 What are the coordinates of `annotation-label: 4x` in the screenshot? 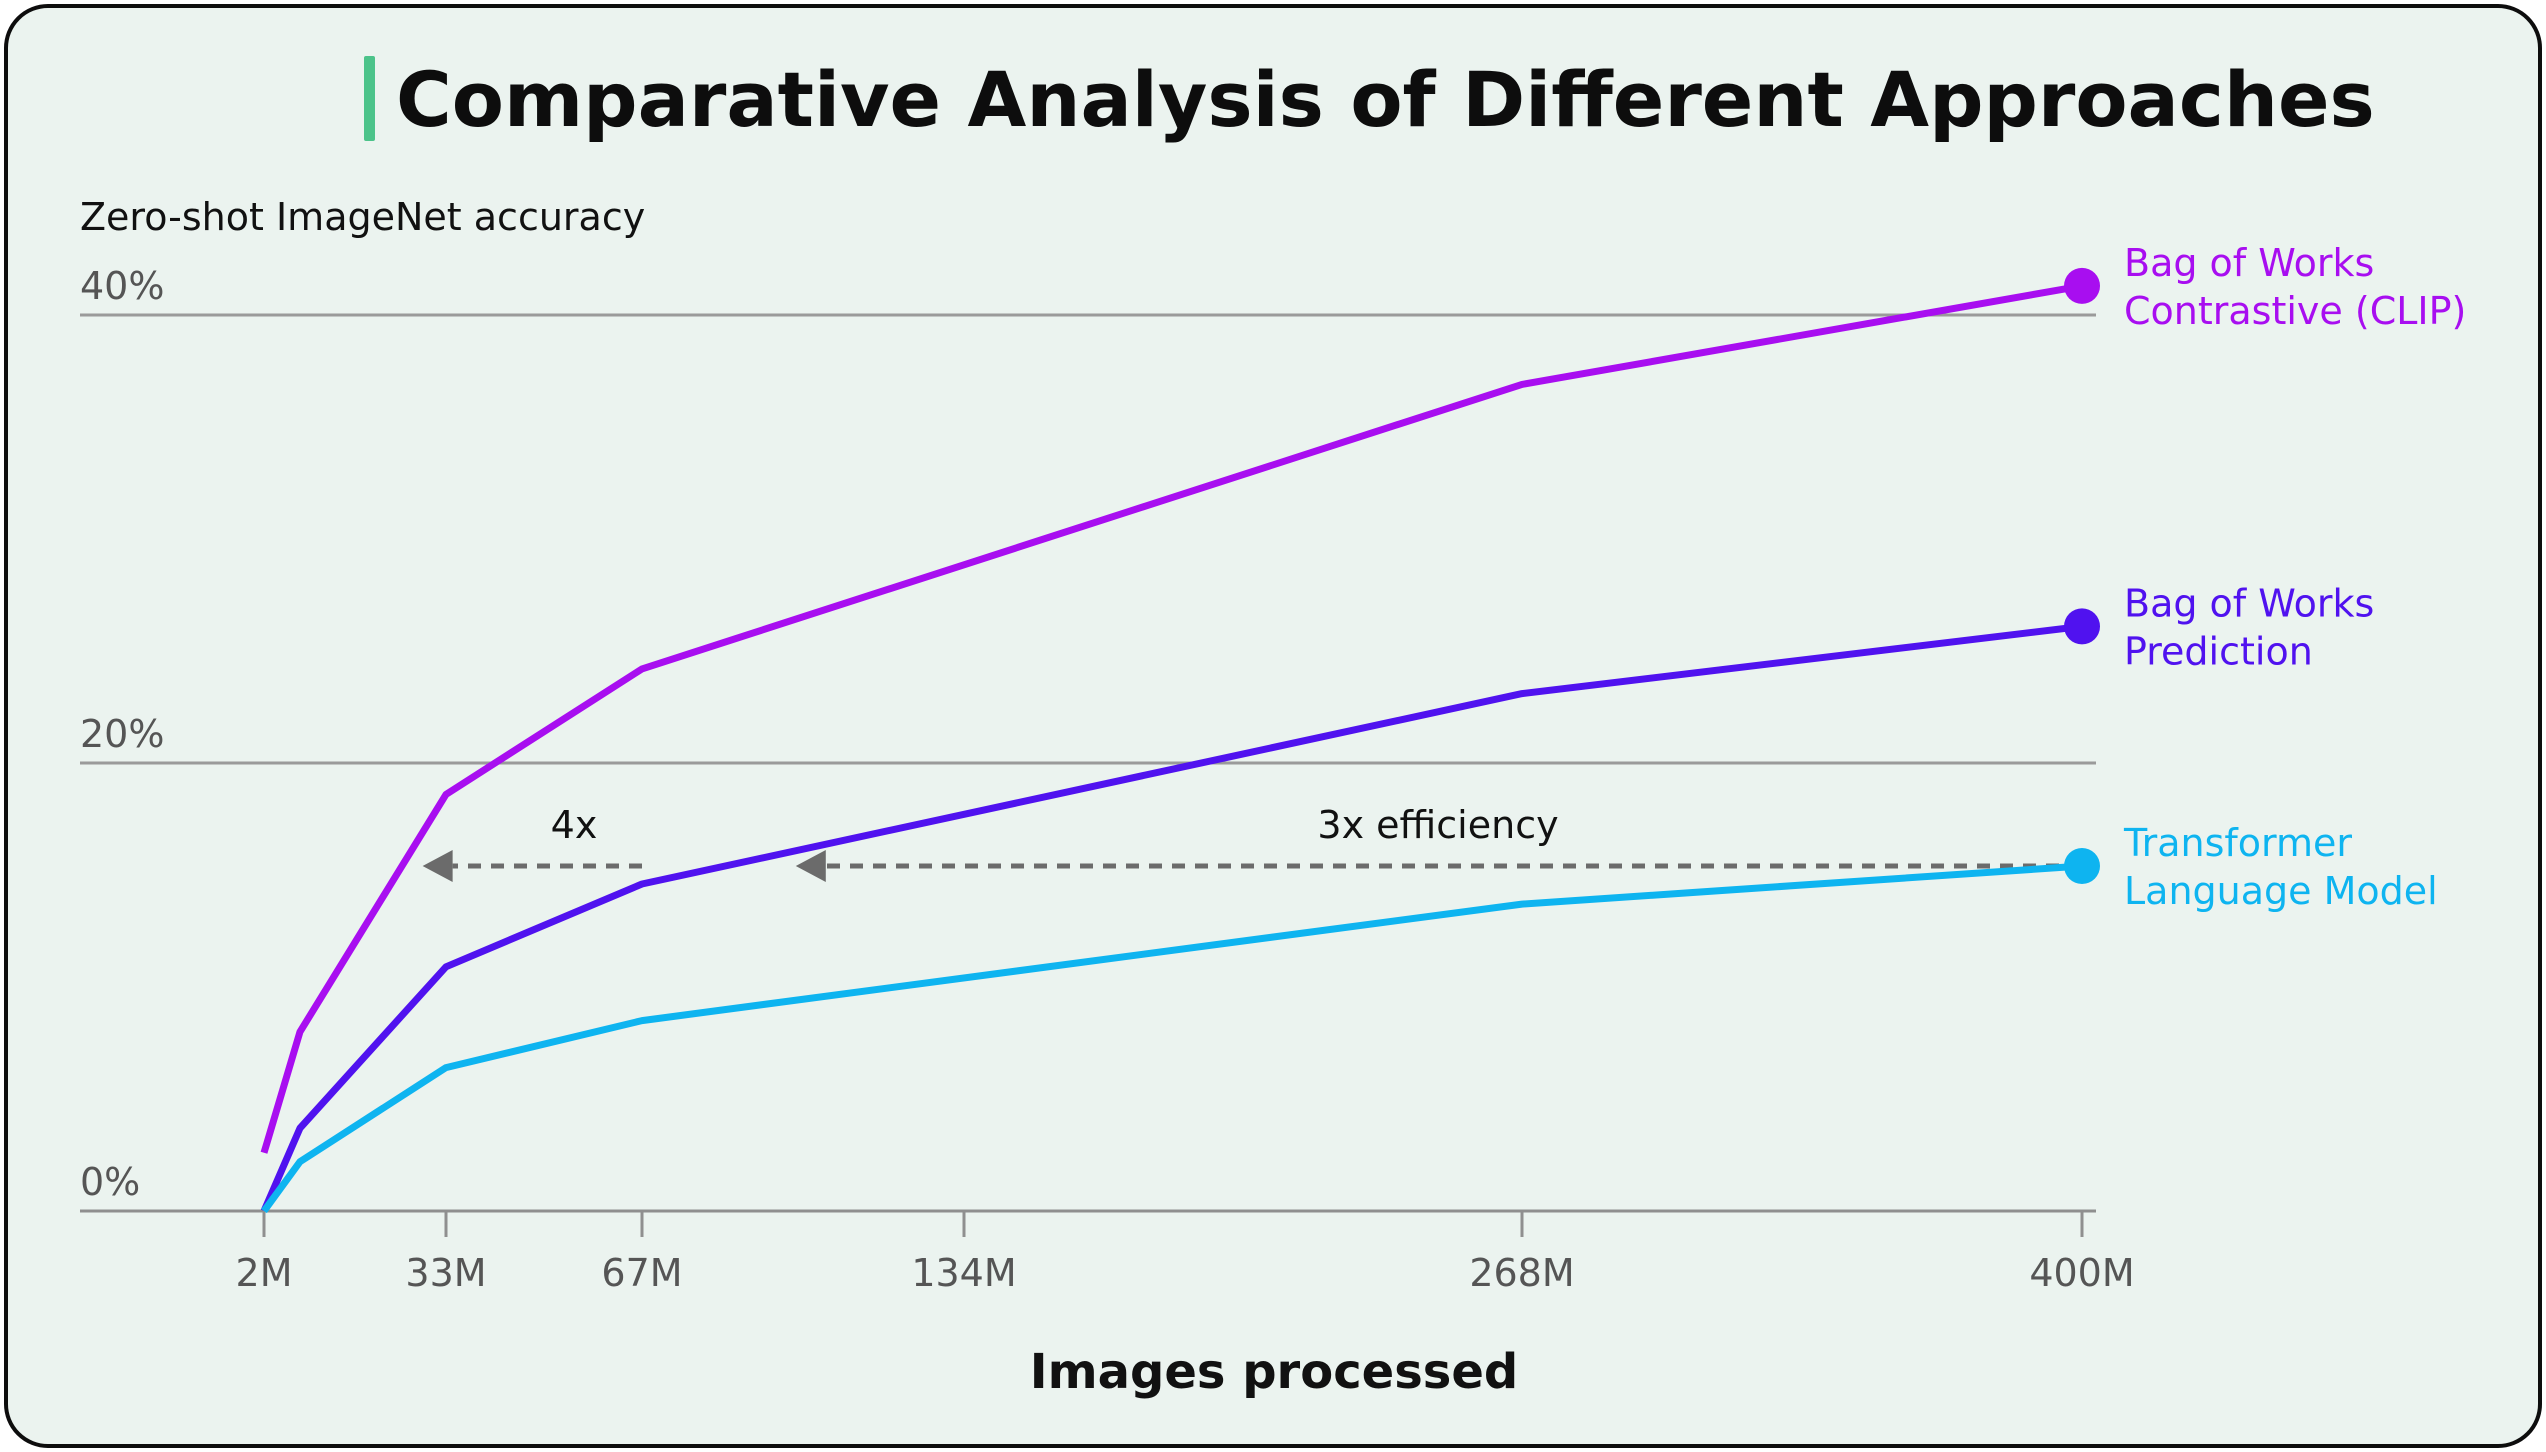 It's located at (574, 825).